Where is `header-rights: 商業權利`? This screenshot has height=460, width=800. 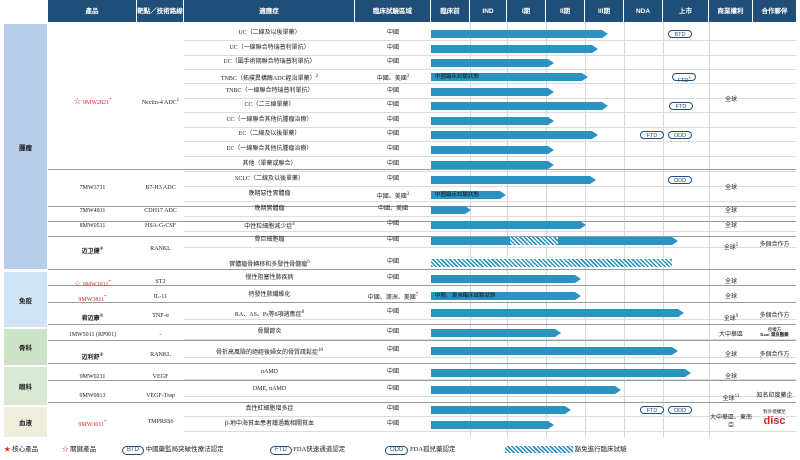 header-rights: 商業權利 is located at coordinates (731, 11).